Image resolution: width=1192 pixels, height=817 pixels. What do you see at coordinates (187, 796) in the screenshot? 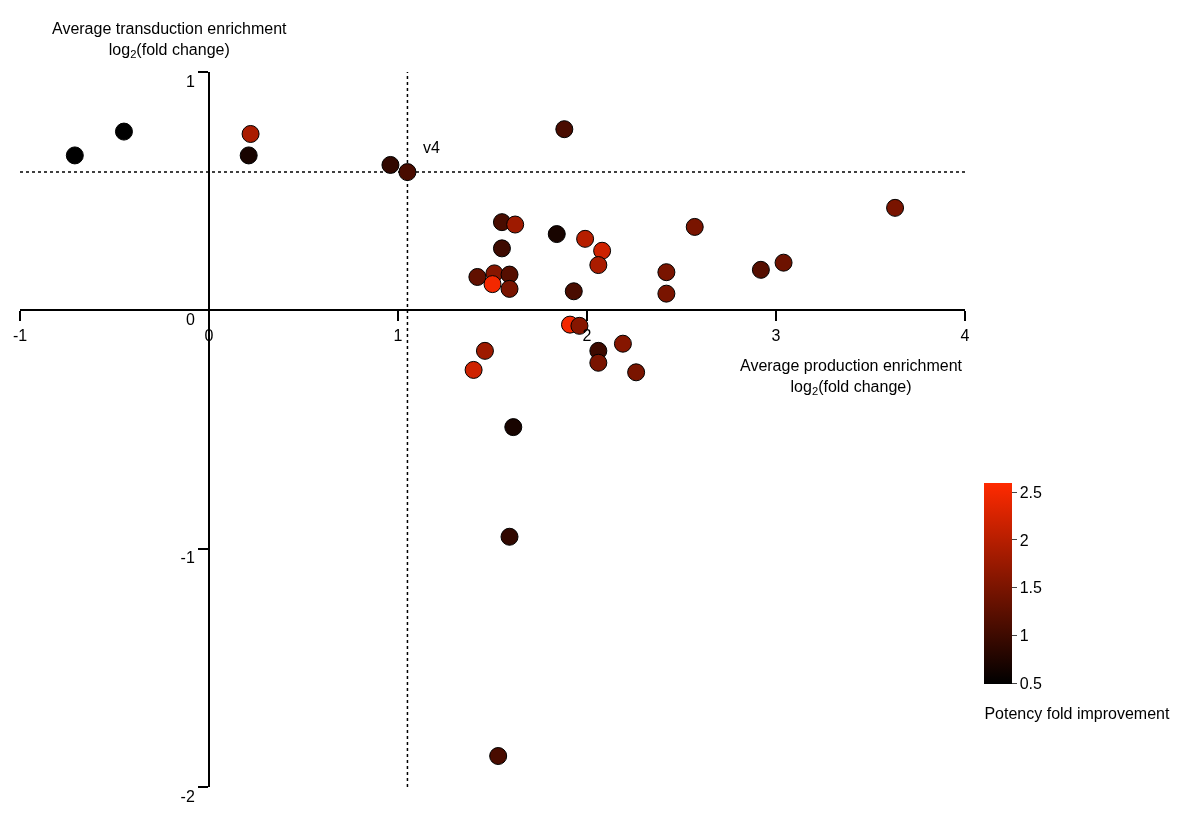
I see `y-tick-label: -2` at bounding box center [187, 796].